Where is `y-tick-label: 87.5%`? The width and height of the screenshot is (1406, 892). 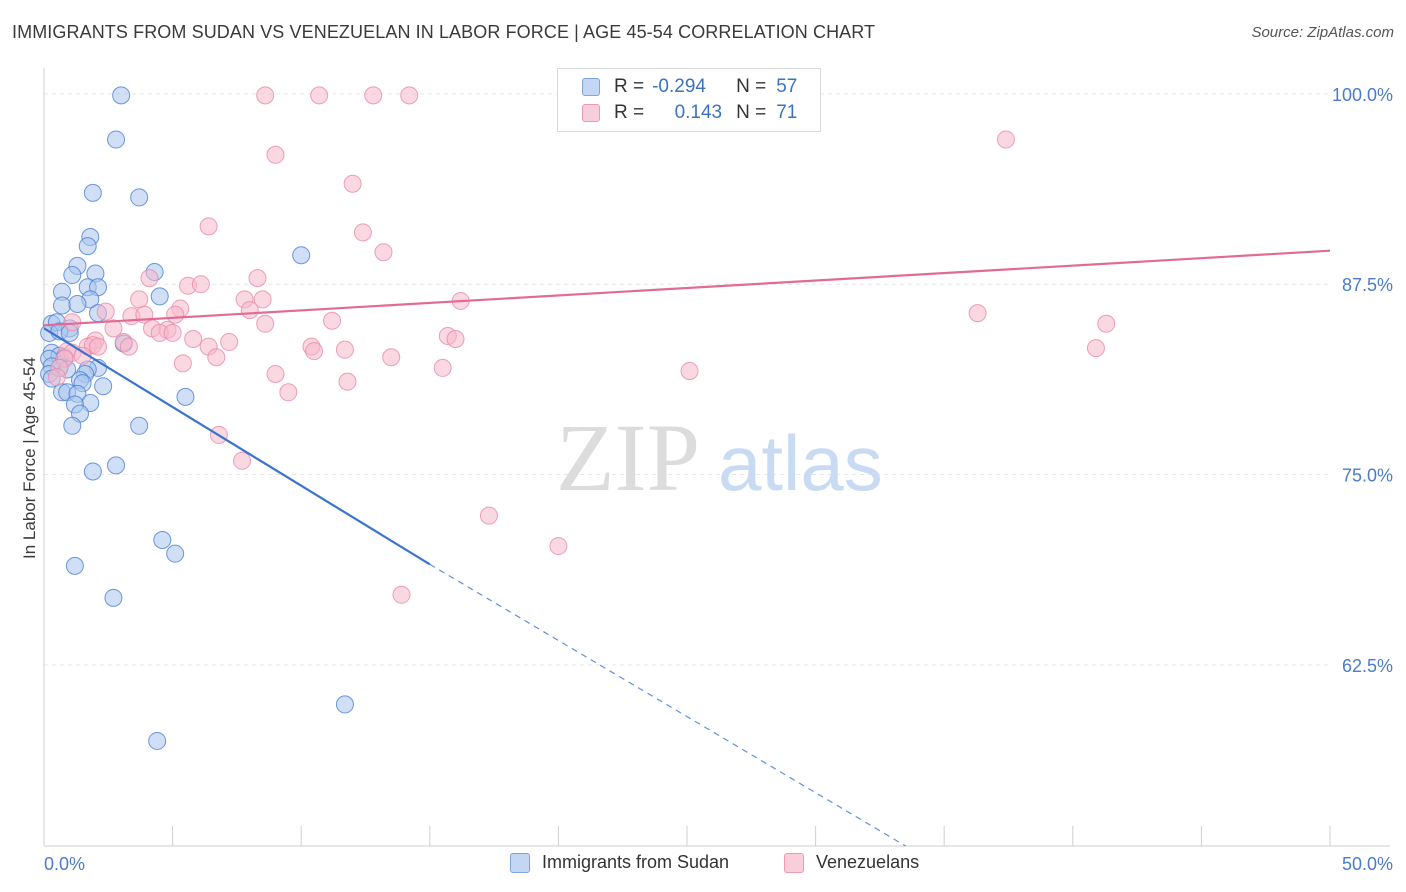
y-tick-label: 87.5% is located at coordinates (1367, 285).